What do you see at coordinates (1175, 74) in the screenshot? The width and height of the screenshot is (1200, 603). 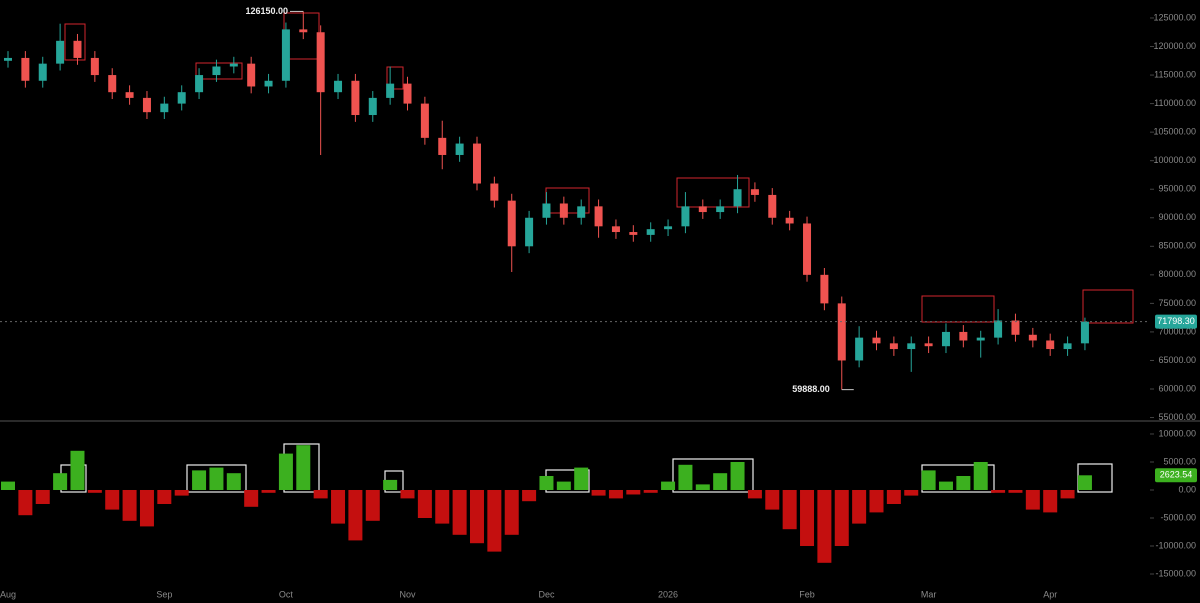 I see `y-tick-label: 115000.00` at bounding box center [1175, 74].